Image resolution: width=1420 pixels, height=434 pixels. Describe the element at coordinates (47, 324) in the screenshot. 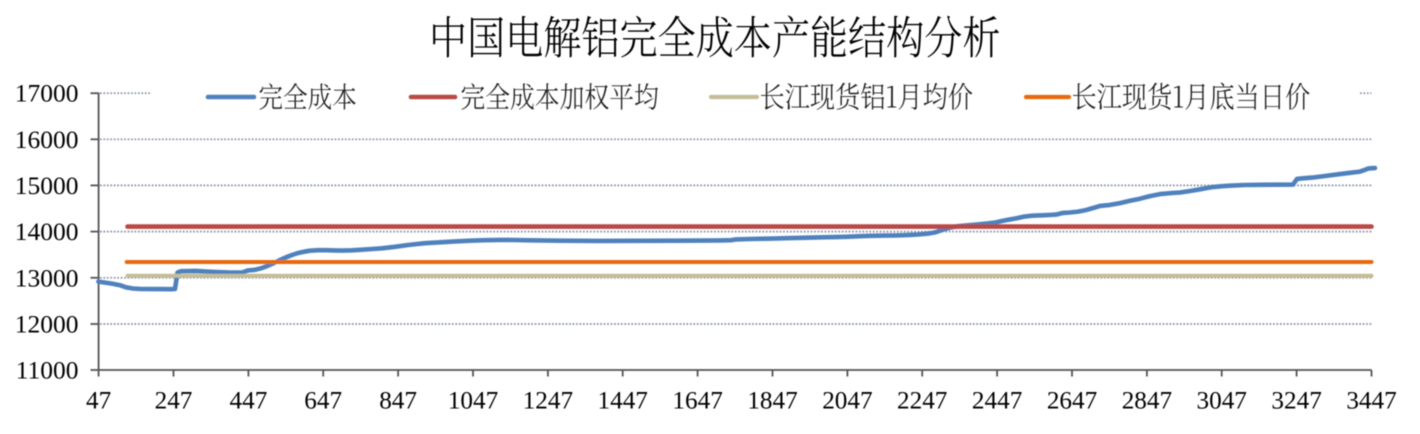

I see `svg-text: 12000` at that location.